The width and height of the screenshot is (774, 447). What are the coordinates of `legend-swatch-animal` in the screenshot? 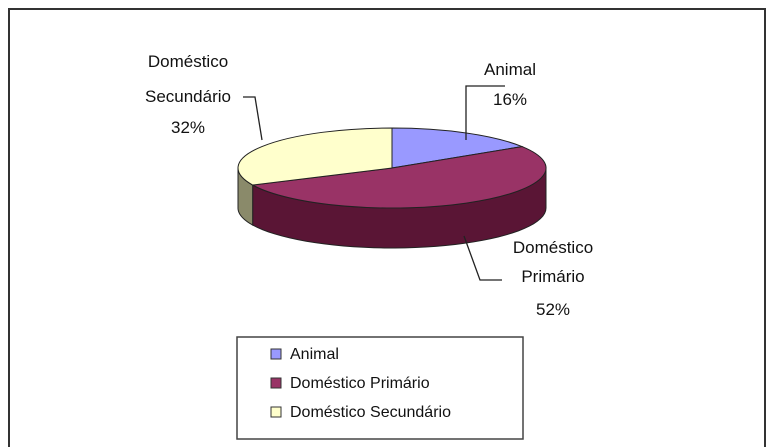 It's located at (276, 354).